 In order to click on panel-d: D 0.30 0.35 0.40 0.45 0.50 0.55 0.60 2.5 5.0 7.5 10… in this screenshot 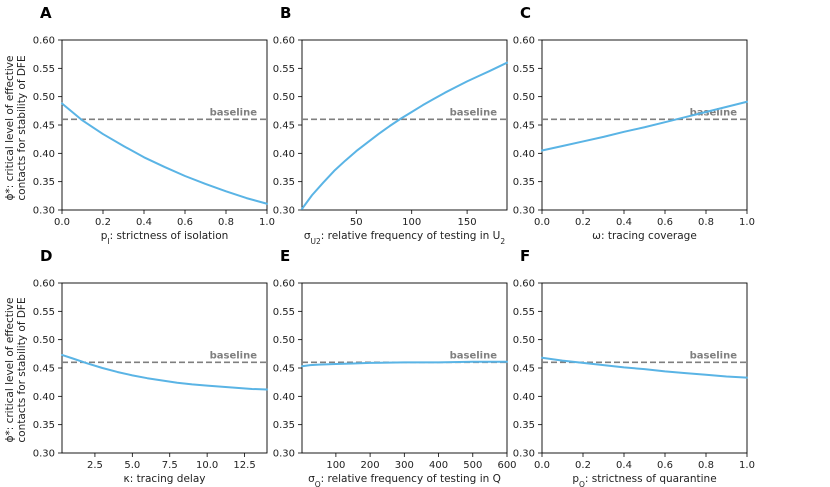, I will do `click(150, 366)`.